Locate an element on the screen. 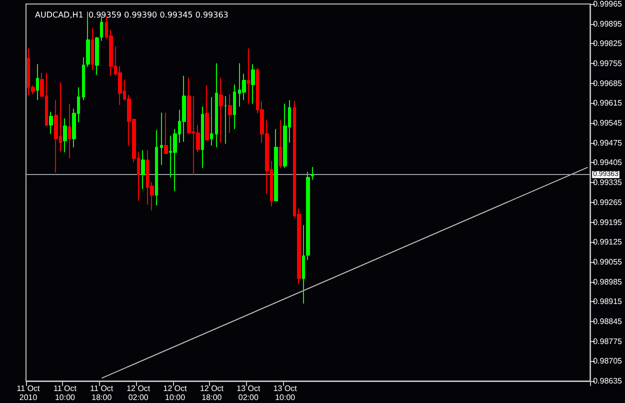 The image size is (625, 403). y-tick-label: 0.98705 is located at coordinates (608, 361).